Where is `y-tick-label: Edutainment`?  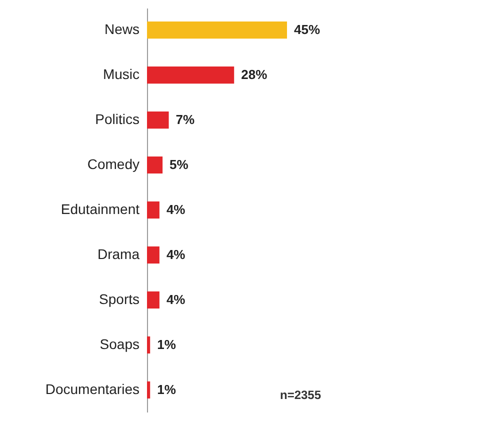
y-tick-label: Edutainment is located at coordinates (100, 209).